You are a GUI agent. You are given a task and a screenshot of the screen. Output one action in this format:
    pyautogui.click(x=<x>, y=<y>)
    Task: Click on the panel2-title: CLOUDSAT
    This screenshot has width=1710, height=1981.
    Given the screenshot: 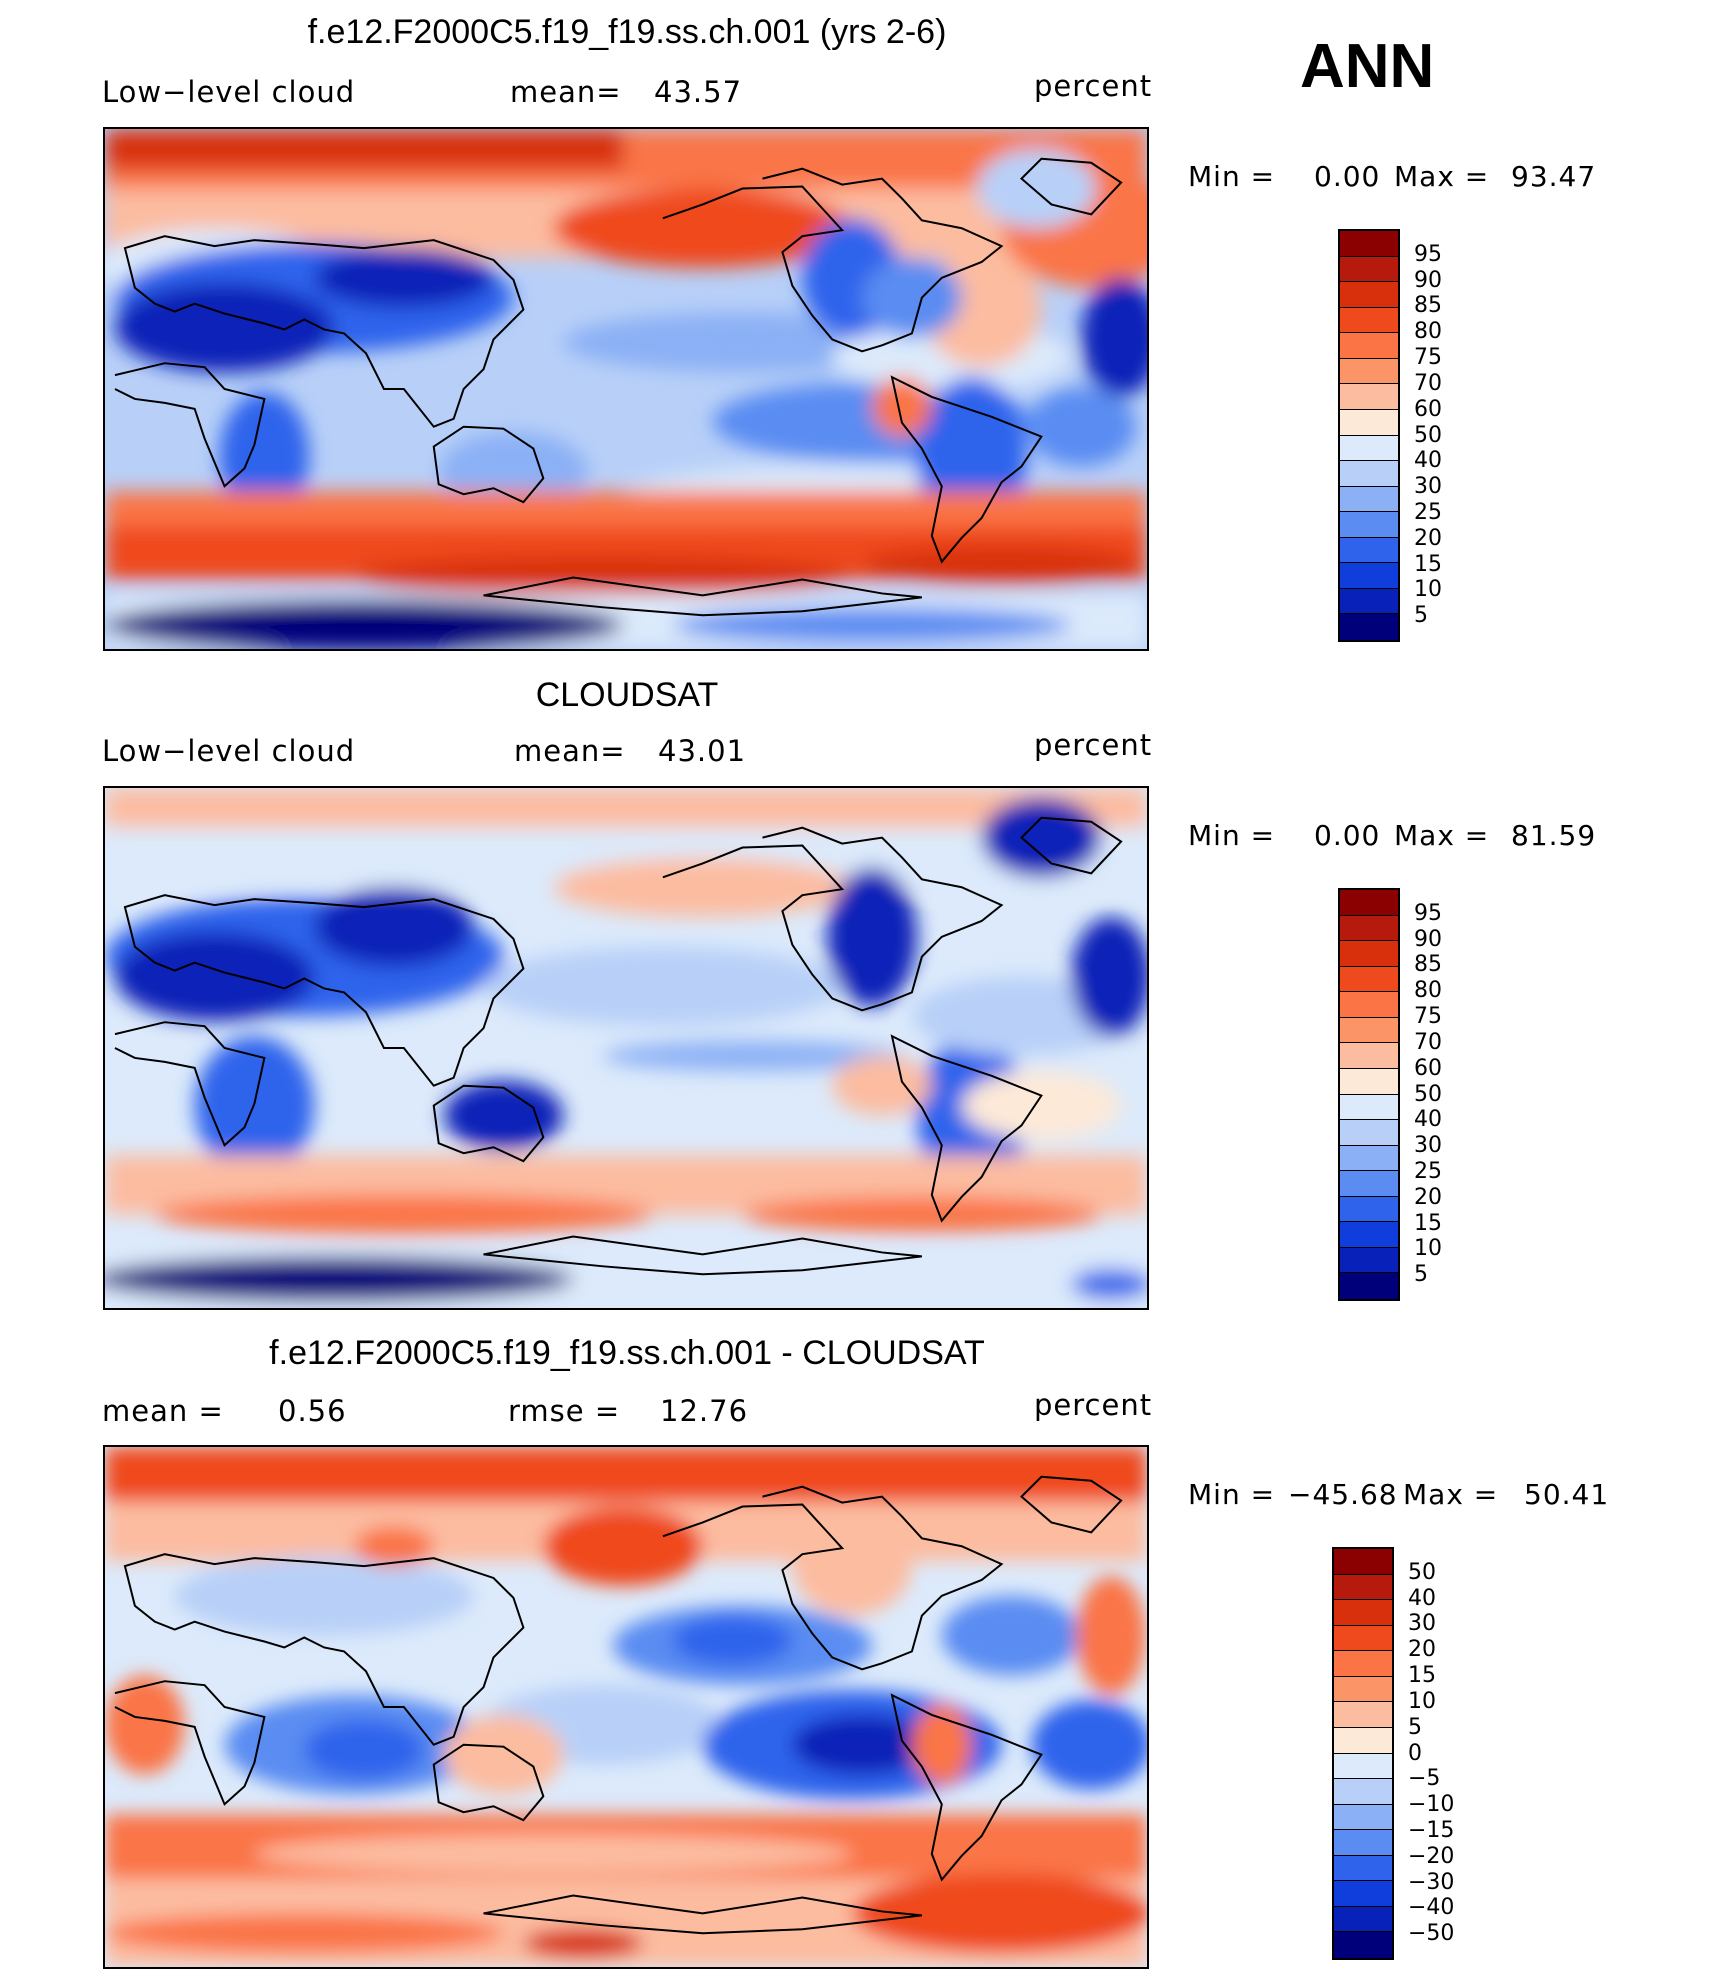 What is the action you would take?
    pyautogui.click(x=627, y=695)
    